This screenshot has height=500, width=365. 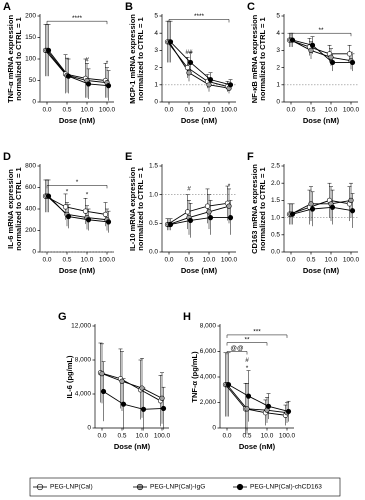 What do you see at coordinates (275, 217) in the screenshot?
I see `y-tick-label: 1.0` at bounding box center [275, 217].